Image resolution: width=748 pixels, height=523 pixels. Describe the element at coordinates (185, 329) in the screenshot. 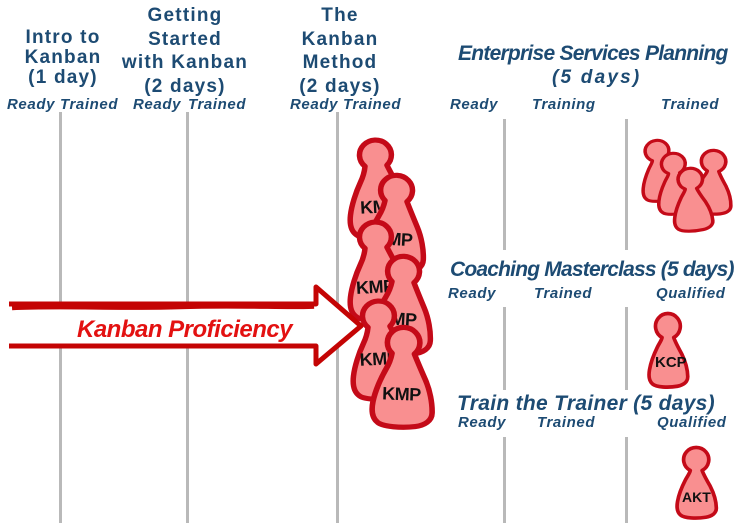

I see `svg-text: Kanban Proficiency` at that location.